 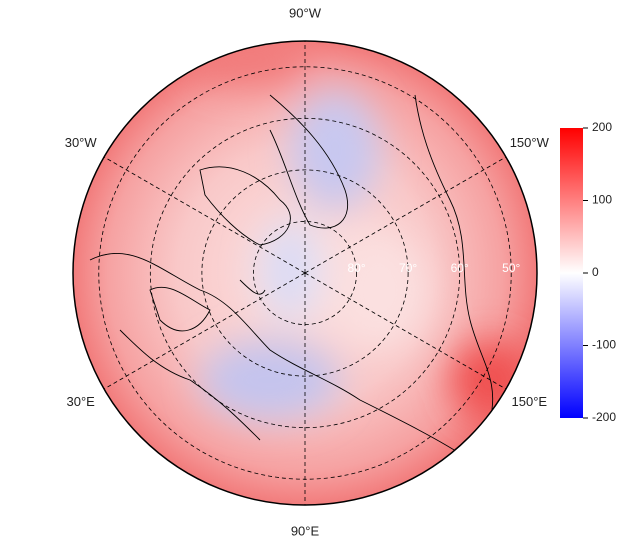 I want to click on longitude-label: 90°E, so click(x=305, y=530).